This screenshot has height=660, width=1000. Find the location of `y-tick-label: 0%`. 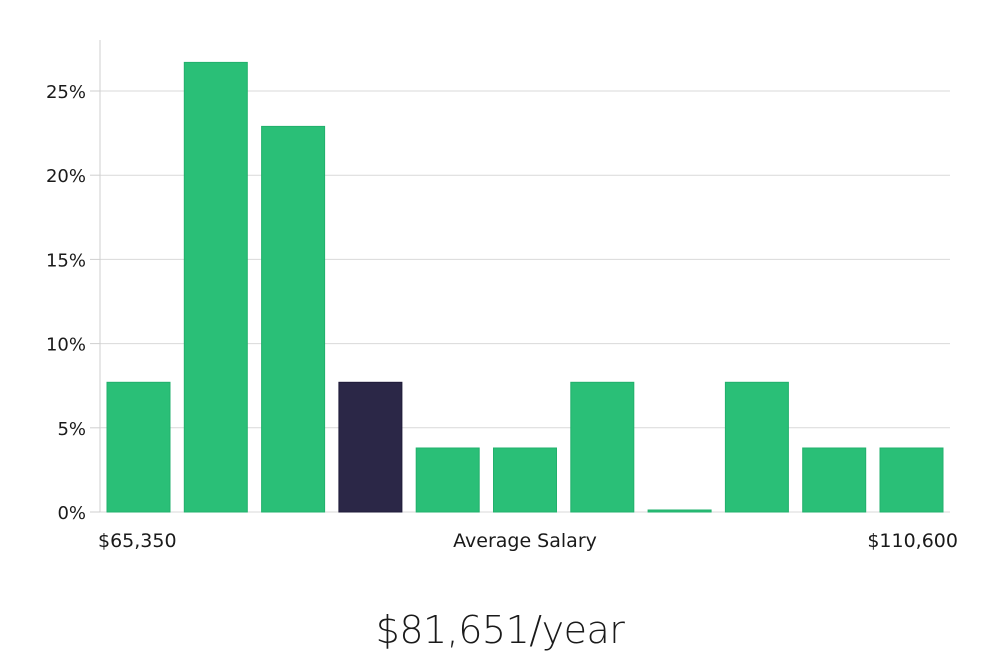

y-tick-label: 0% is located at coordinates (71, 513).